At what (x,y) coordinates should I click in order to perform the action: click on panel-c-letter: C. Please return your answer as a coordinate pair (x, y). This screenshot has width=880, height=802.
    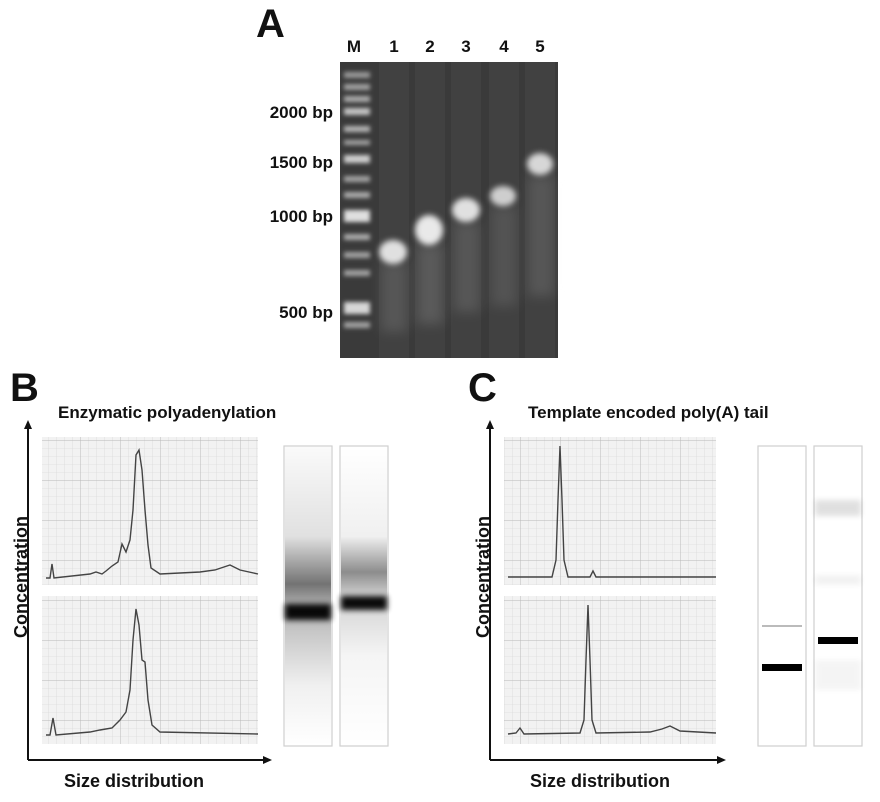
    Looking at the image, I should click on (482, 388).